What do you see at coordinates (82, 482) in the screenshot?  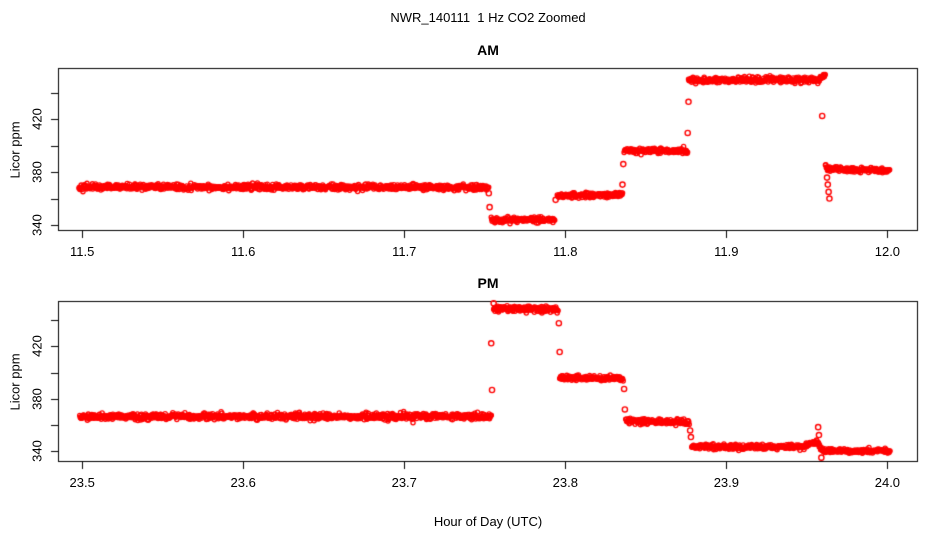 I see `x-tick-label: 23.5` at bounding box center [82, 482].